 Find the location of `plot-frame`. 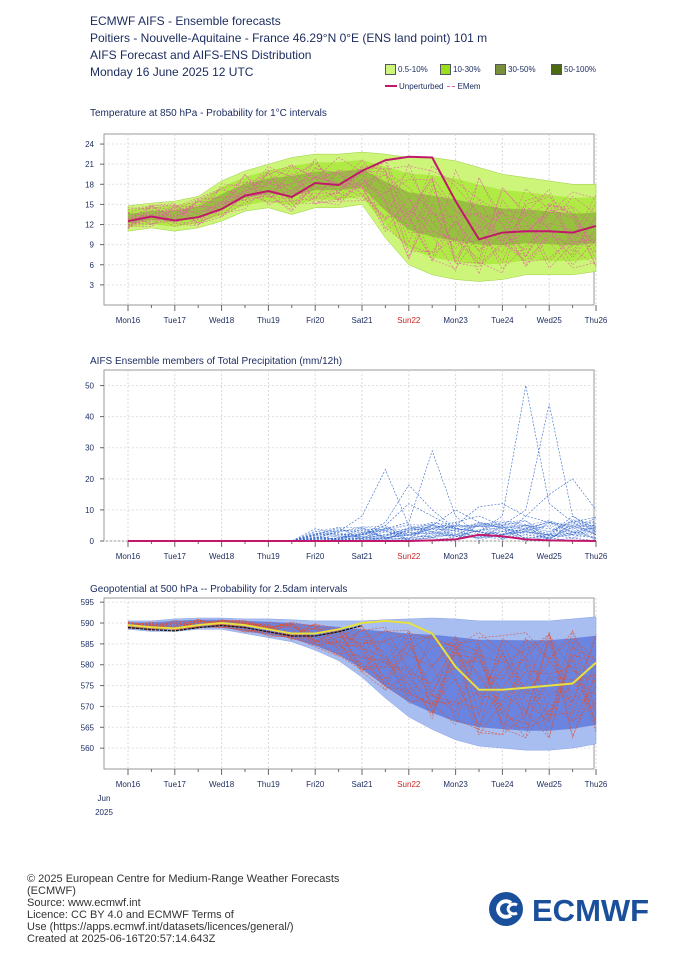

plot-frame is located at coordinates (349, 455).